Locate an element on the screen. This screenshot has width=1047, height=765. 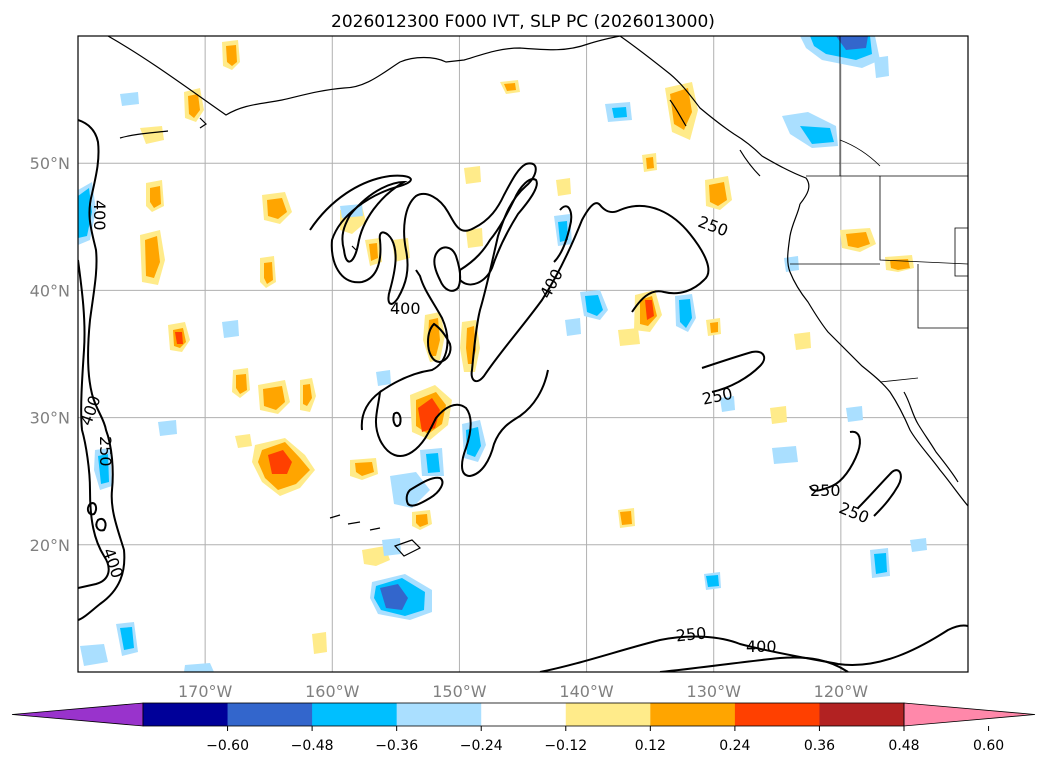
lat-tick-label: 40°N is located at coordinates (50, 290).